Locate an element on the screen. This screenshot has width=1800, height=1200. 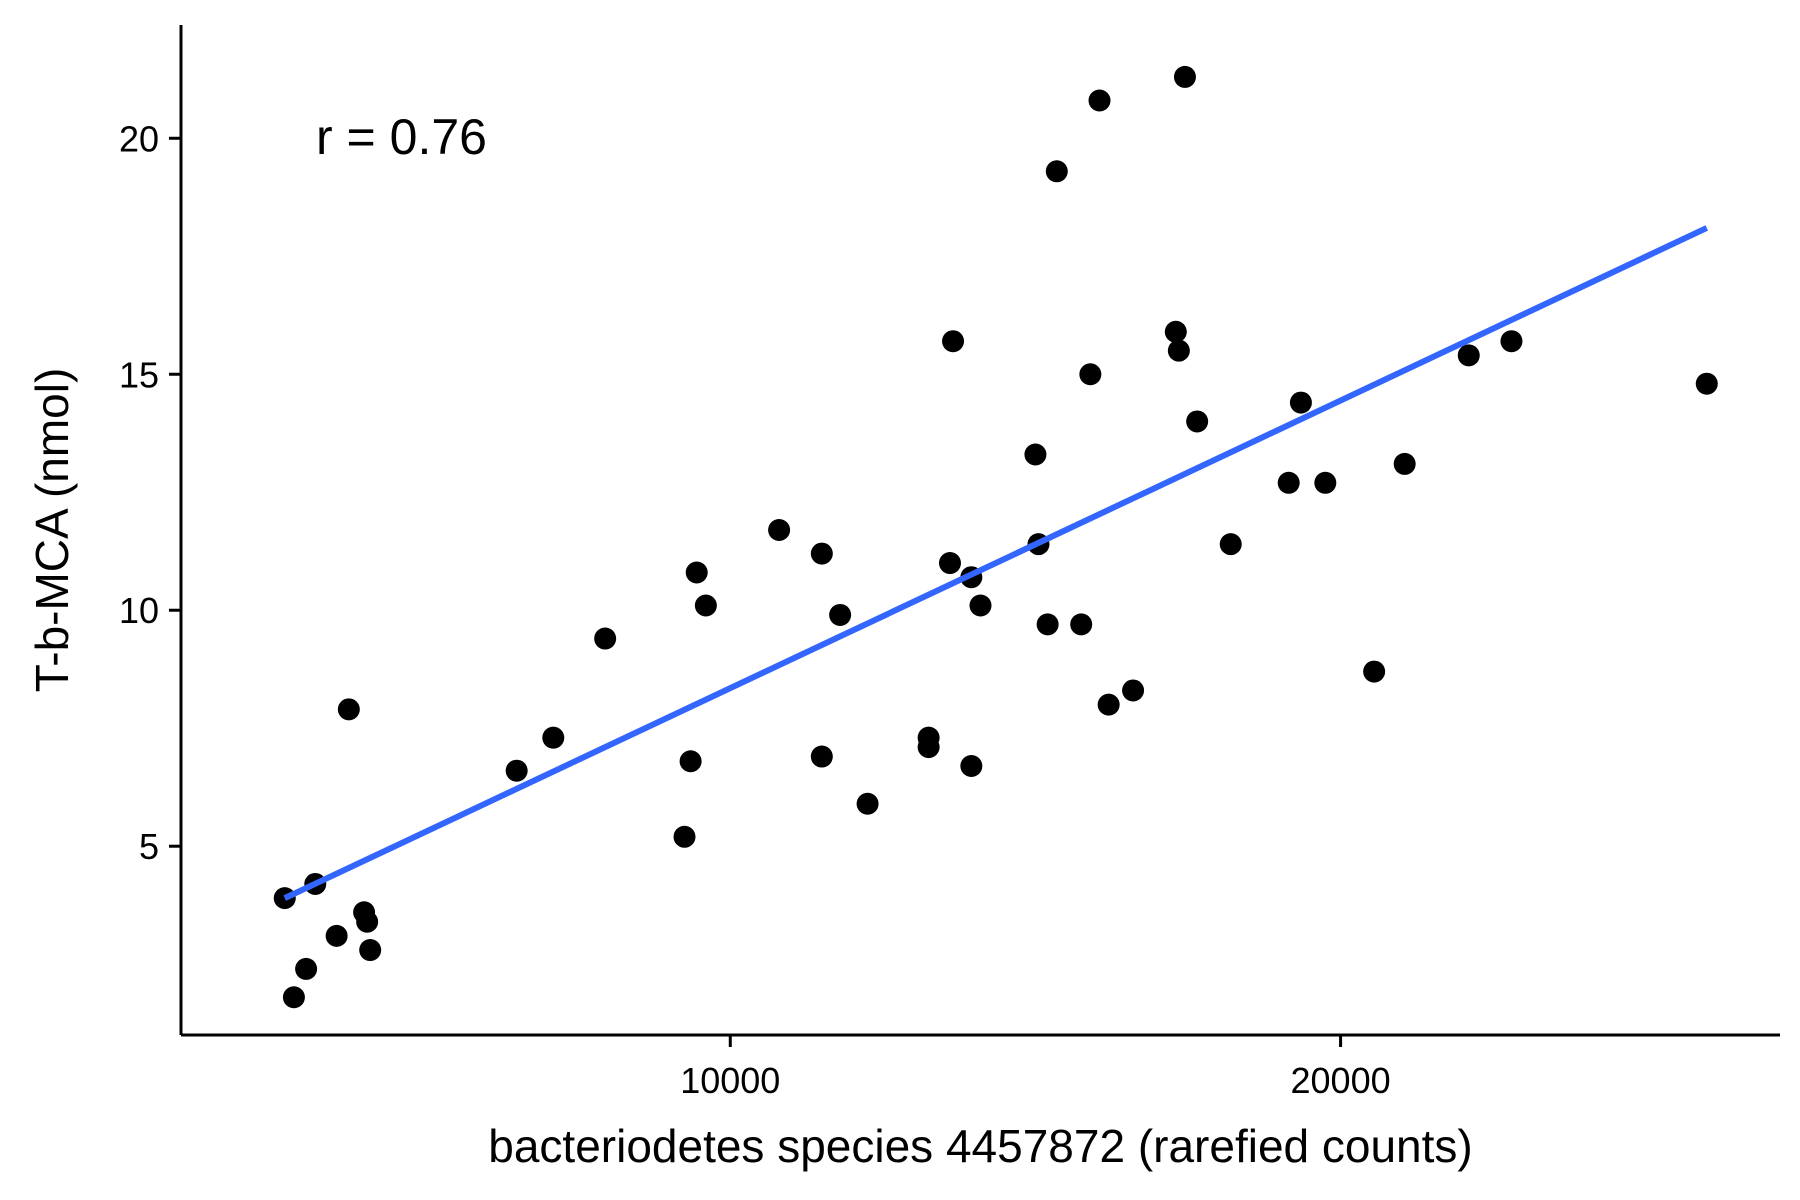
x-tick-label: 10000 is located at coordinates (730, 1080).